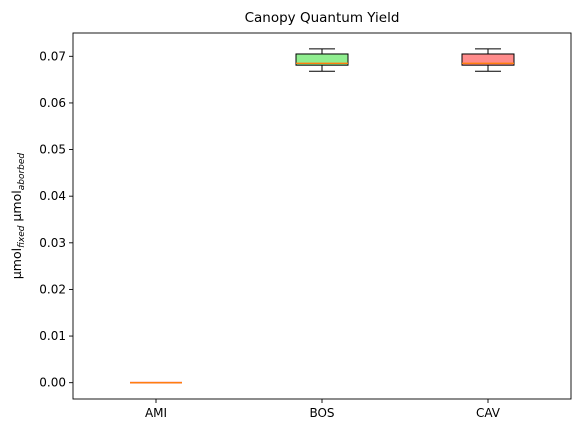 This screenshot has width=580, height=433. Describe the element at coordinates (22, 172) in the screenshot. I see `y-axis-label-sub2: aborbed` at that location.